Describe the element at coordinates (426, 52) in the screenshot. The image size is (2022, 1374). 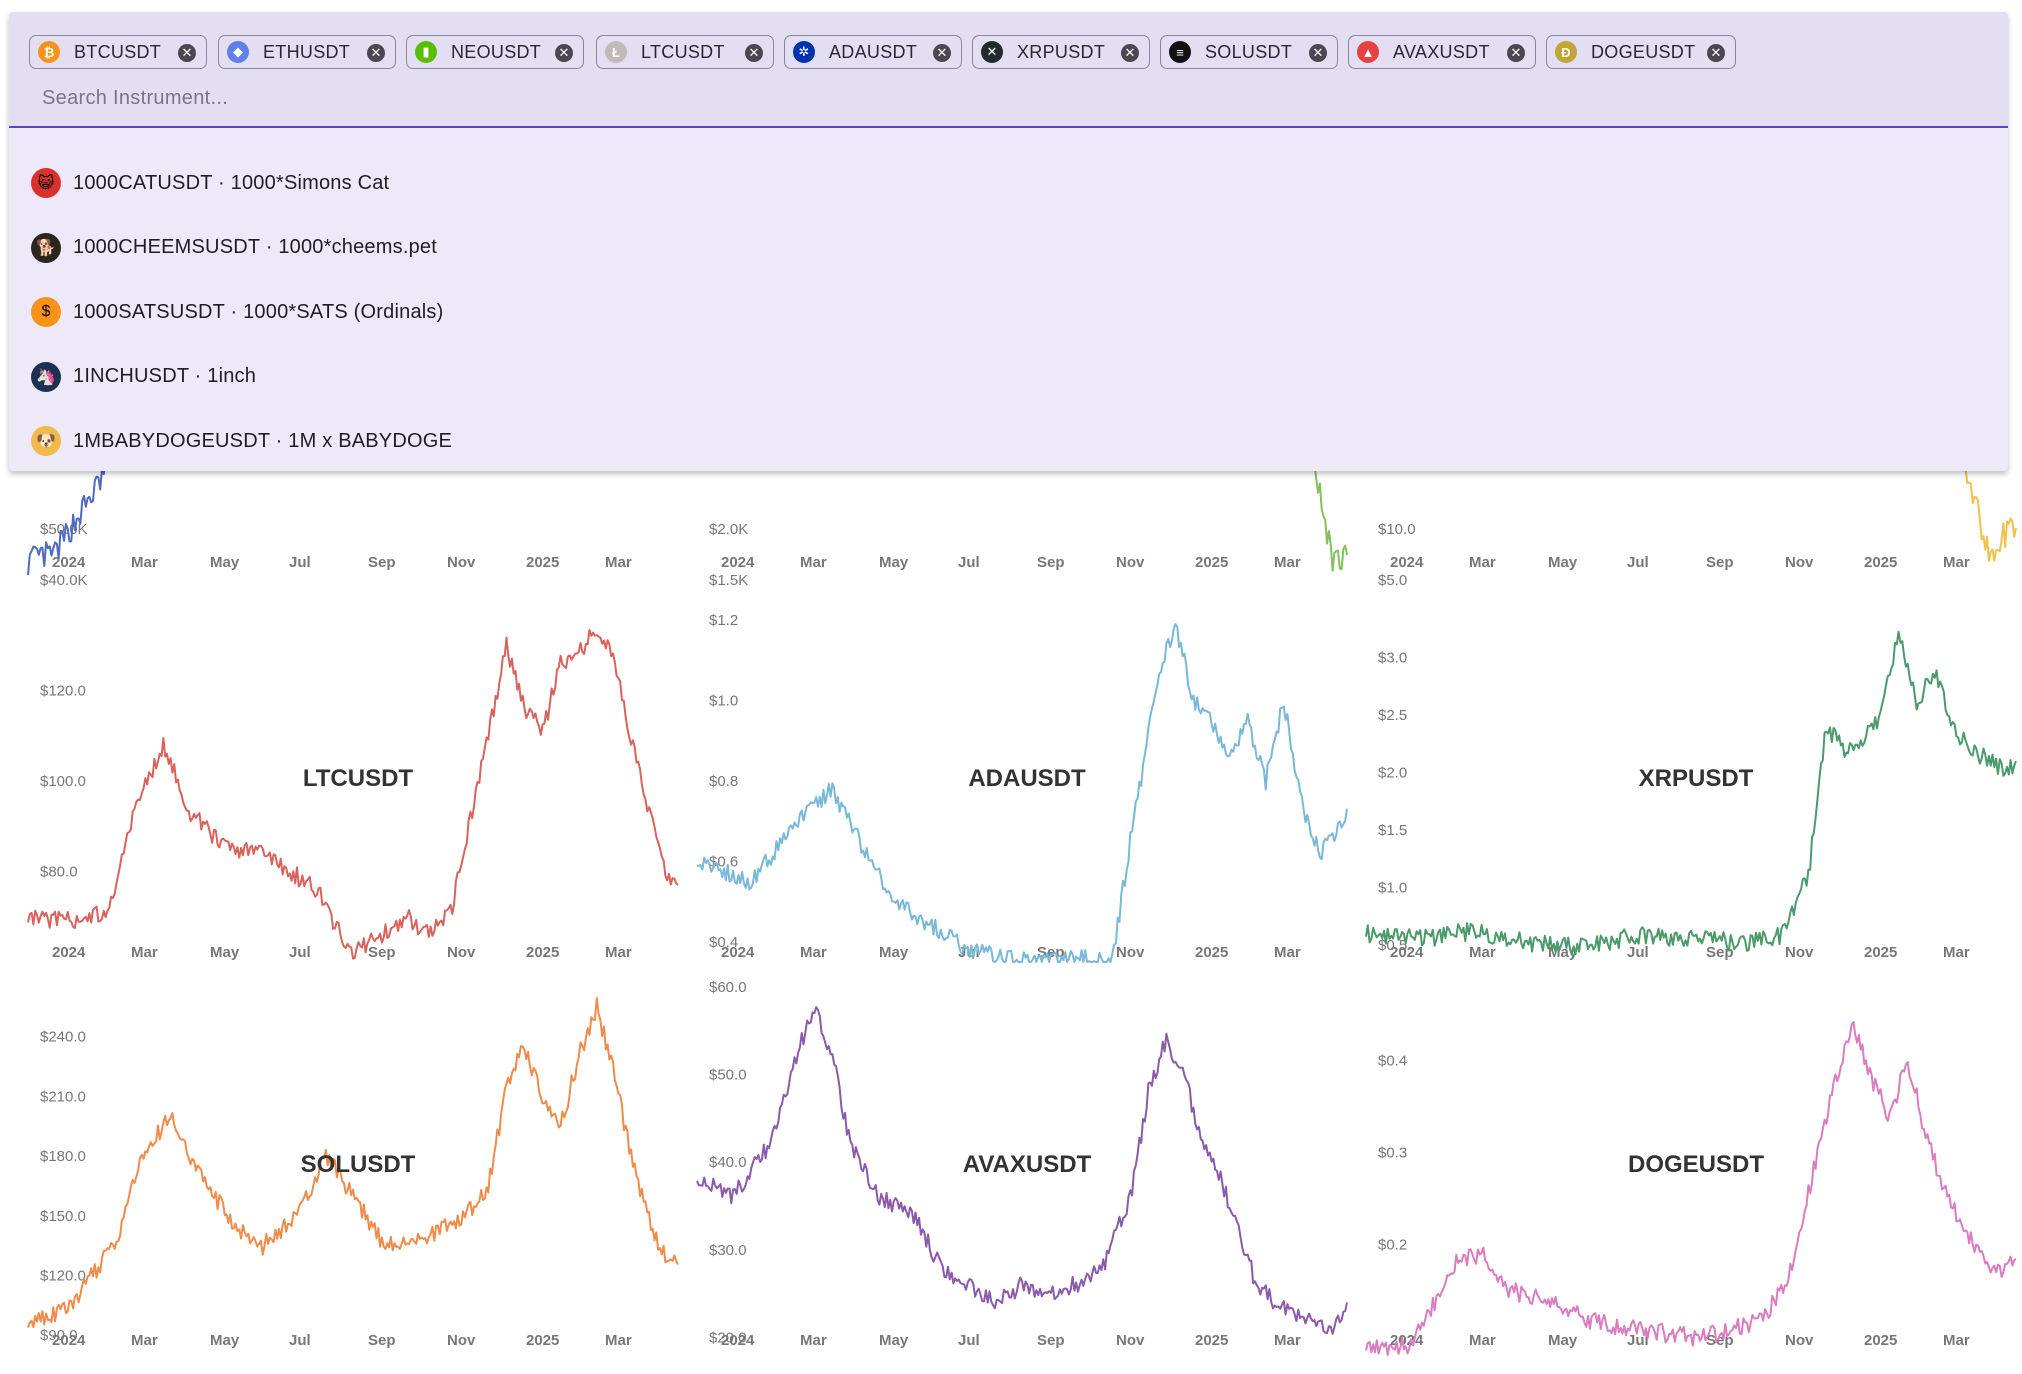
I see `neo-icon: ▮` at that location.